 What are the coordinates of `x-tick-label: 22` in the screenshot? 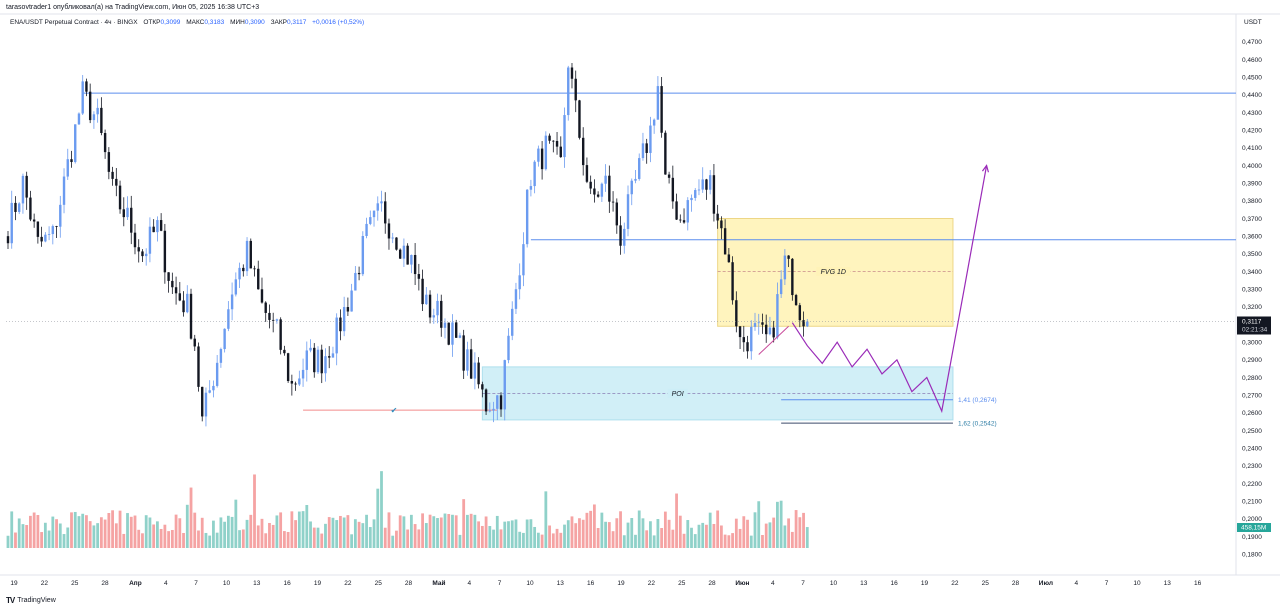 It's located at (652, 583).